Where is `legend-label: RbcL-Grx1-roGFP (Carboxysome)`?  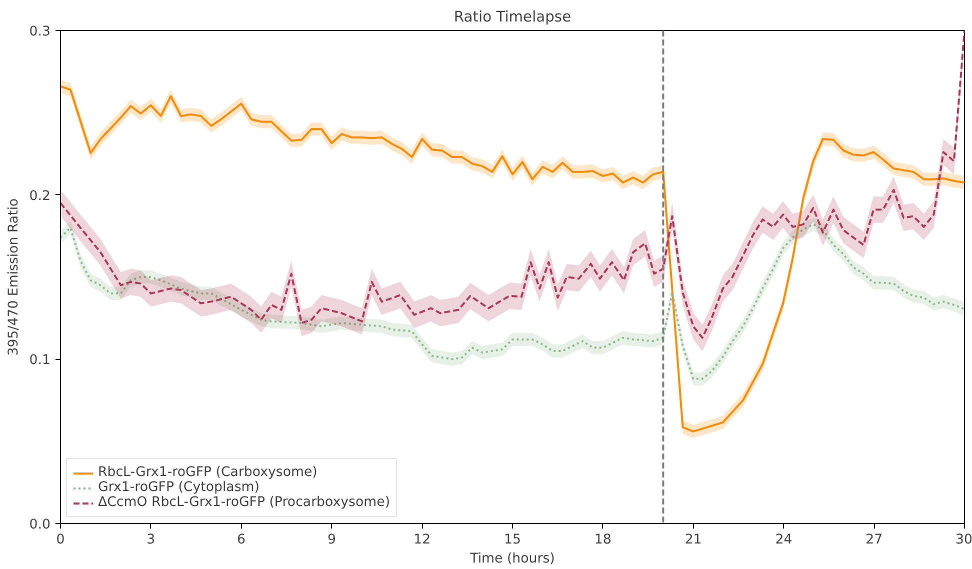
legend-label: RbcL-Grx1-roGFP (Carboxysome) is located at coordinates (208, 472).